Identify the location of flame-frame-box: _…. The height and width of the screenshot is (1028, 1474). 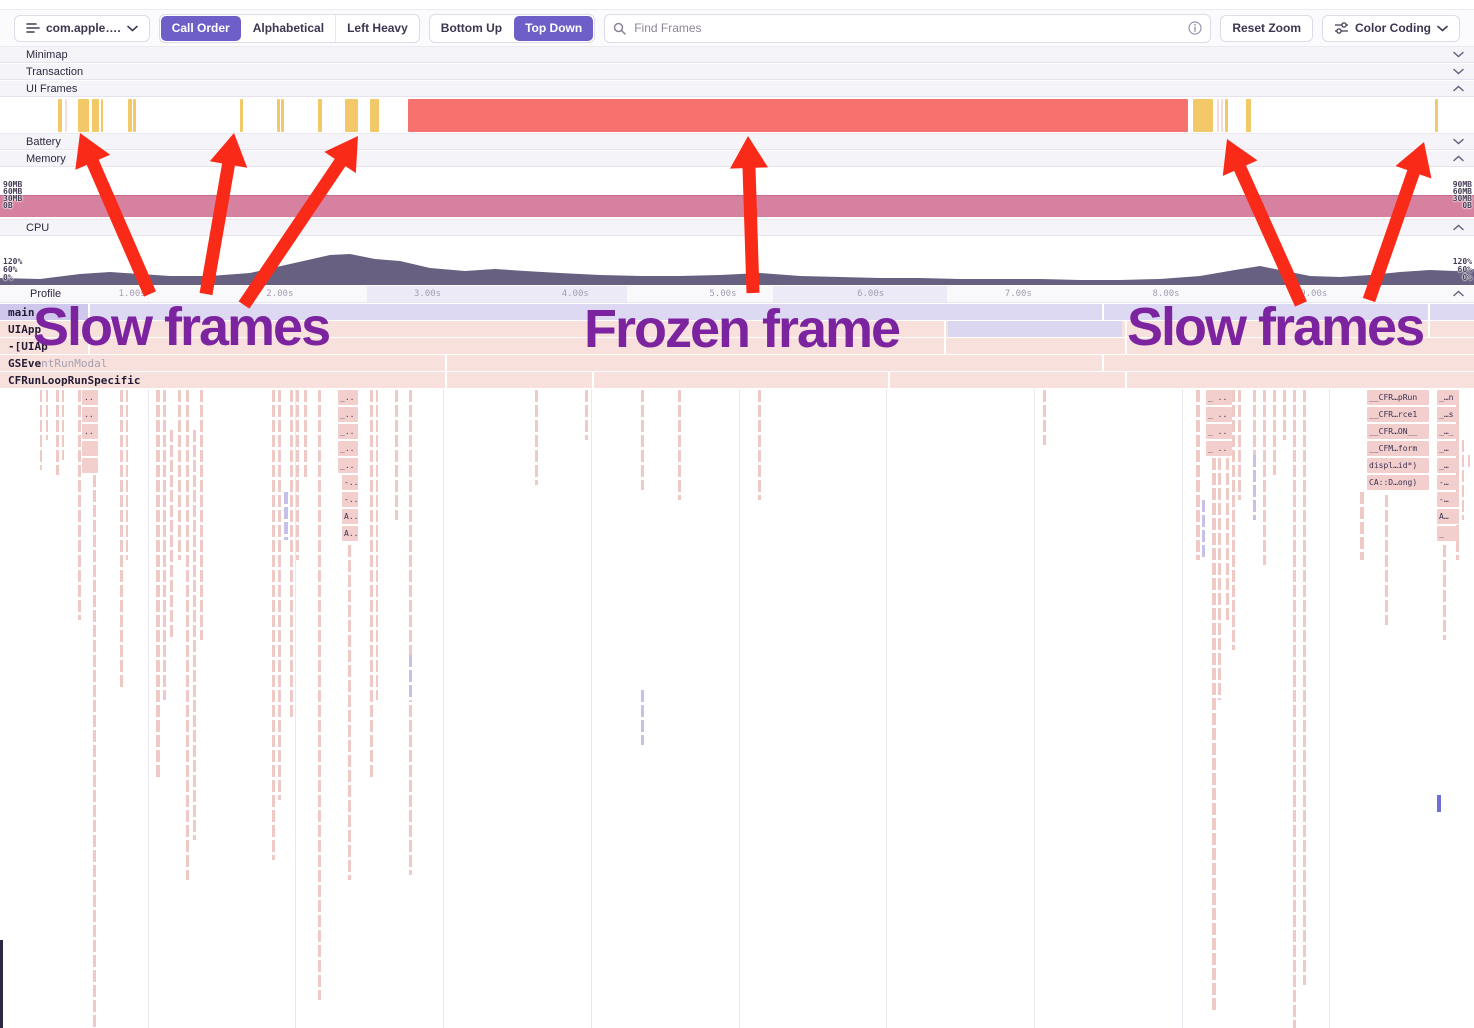
(1448, 465).